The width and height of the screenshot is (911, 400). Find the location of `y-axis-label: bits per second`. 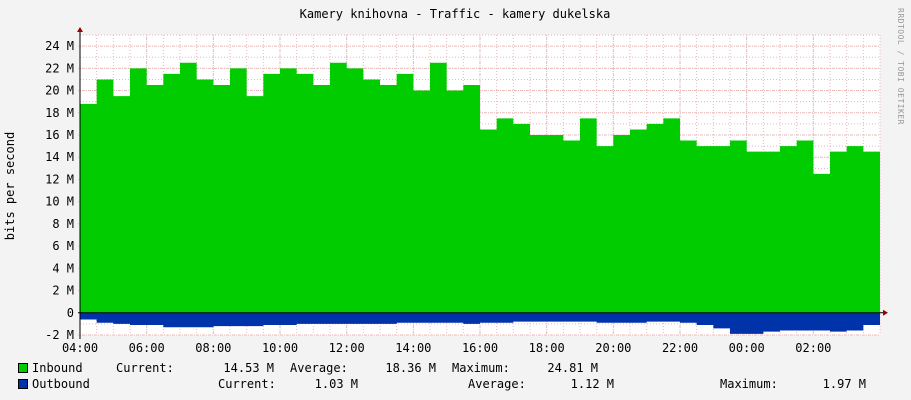

y-axis-label: bits per second is located at coordinates (10, 186).